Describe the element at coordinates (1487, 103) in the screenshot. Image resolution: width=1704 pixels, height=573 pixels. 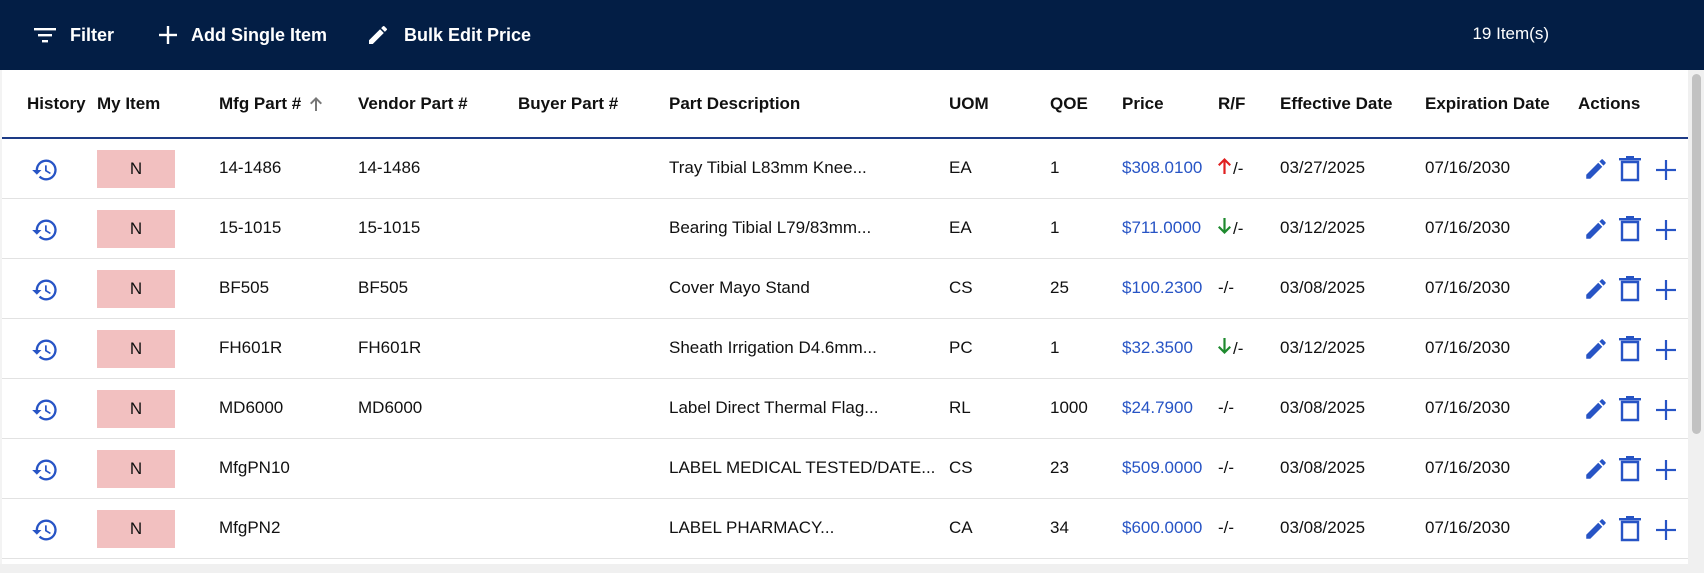
I see `column-header-expiration-date: Expiration Date` at that location.